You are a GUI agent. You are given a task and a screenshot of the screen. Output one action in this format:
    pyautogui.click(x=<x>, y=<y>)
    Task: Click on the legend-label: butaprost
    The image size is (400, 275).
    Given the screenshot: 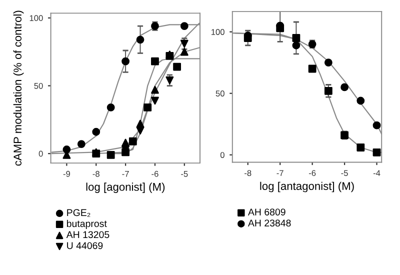 What is the action you would take?
    pyautogui.click(x=86, y=224)
    